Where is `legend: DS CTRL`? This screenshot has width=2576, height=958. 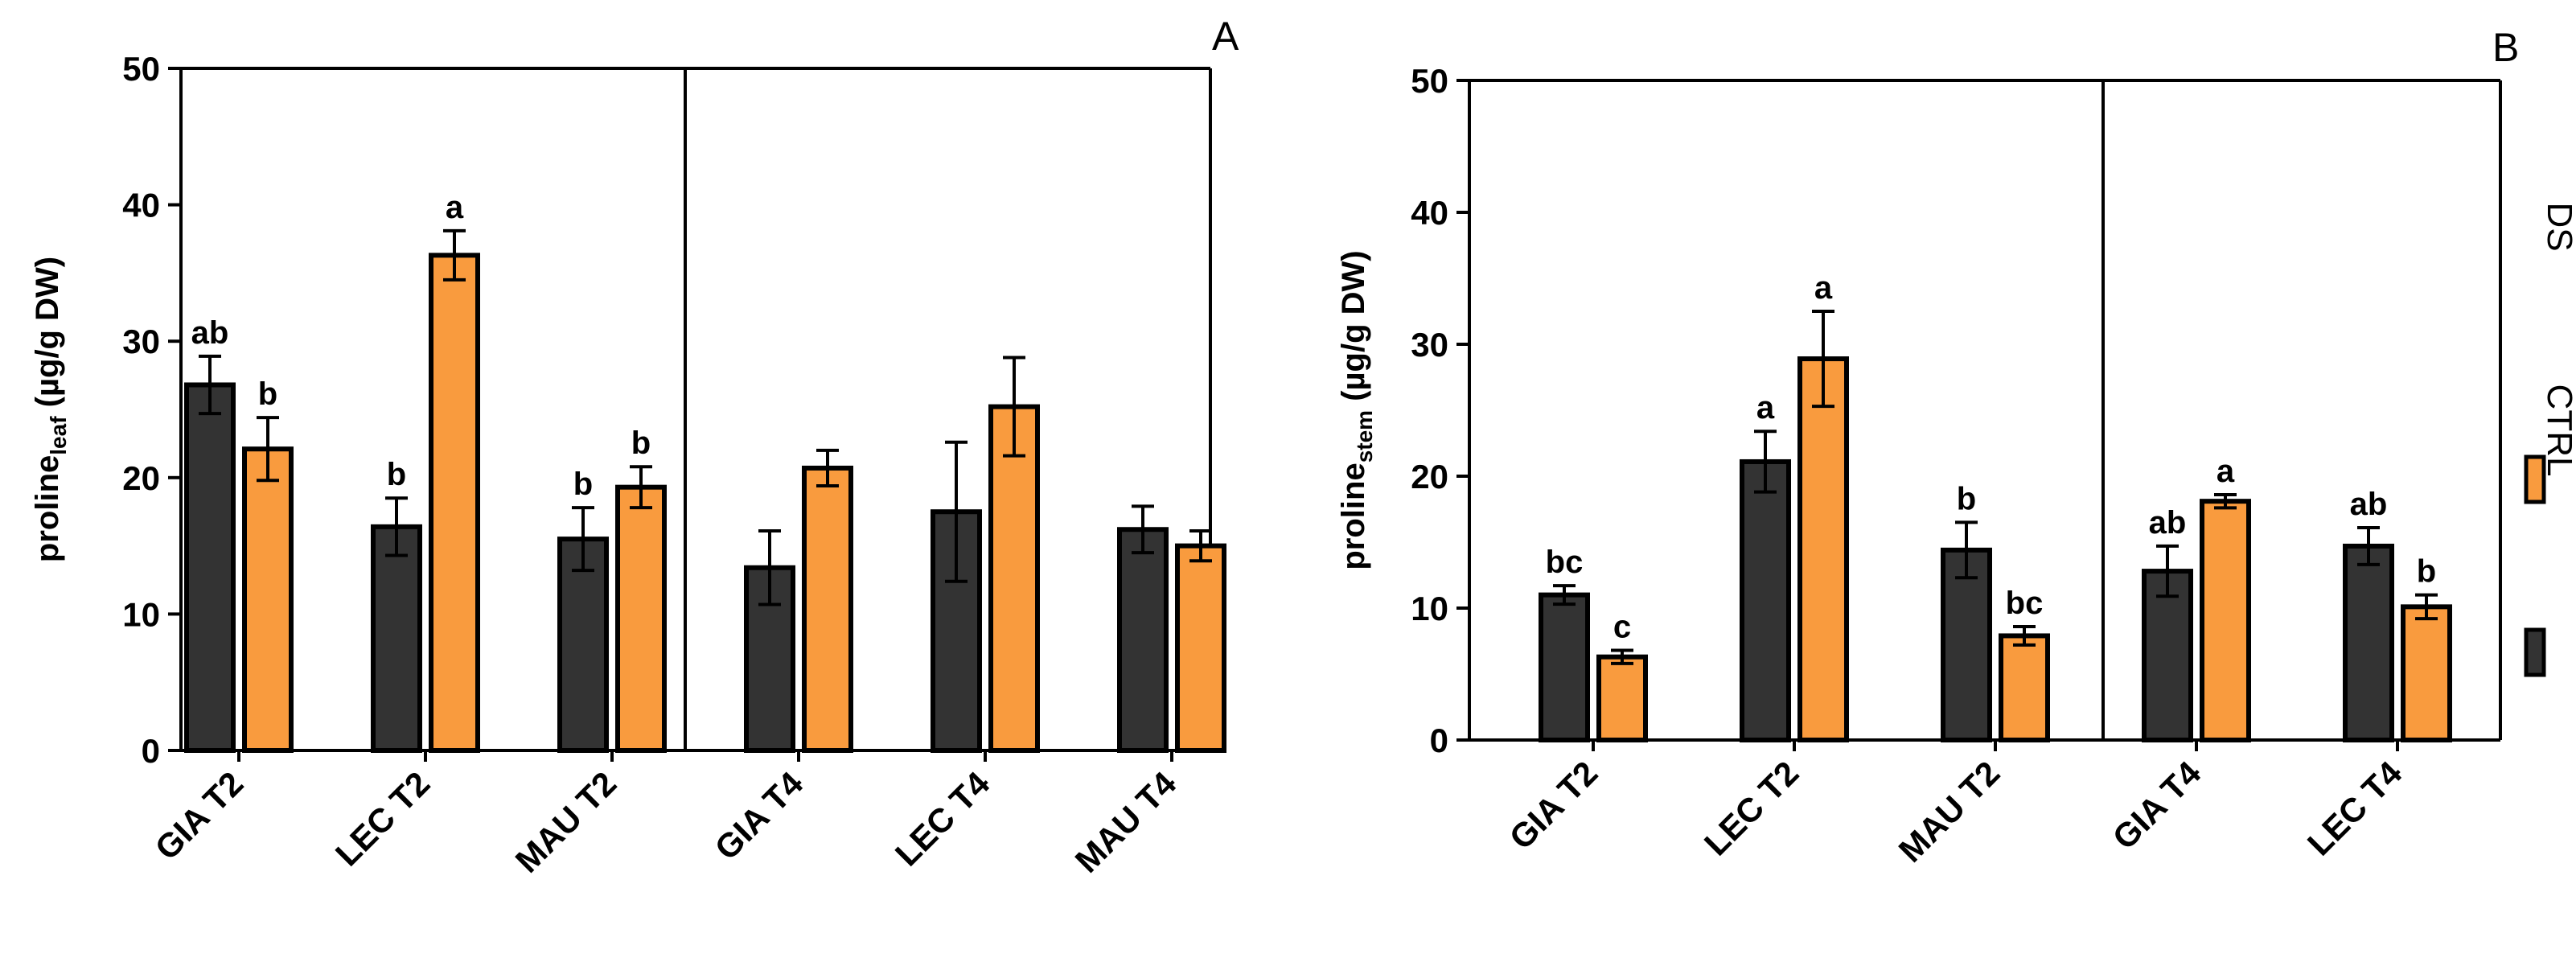 legend: DS CTRL is located at coordinates (2550, 440).